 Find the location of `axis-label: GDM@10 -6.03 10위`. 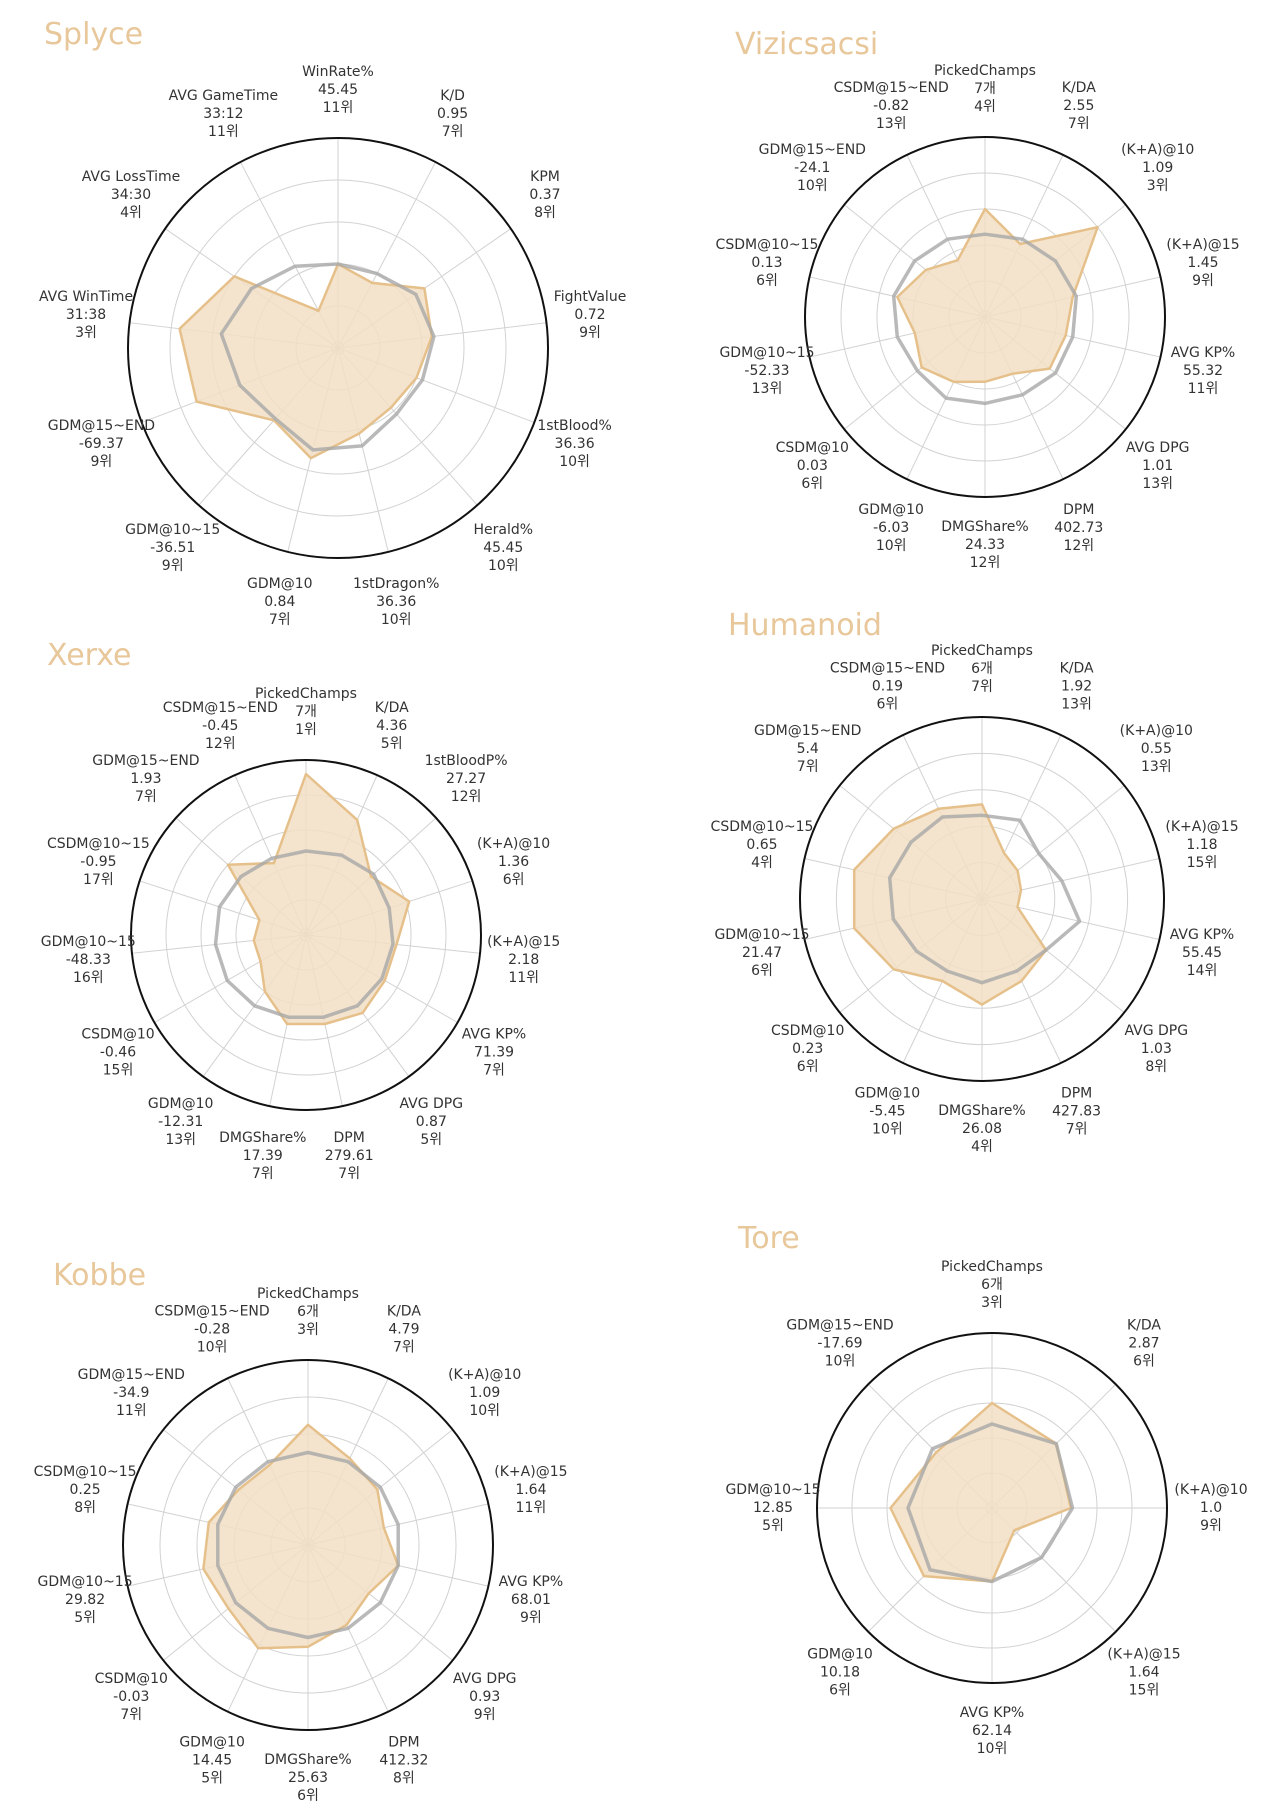

axis-label: GDM@10 -6.03 10위 is located at coordinates (891, 528).